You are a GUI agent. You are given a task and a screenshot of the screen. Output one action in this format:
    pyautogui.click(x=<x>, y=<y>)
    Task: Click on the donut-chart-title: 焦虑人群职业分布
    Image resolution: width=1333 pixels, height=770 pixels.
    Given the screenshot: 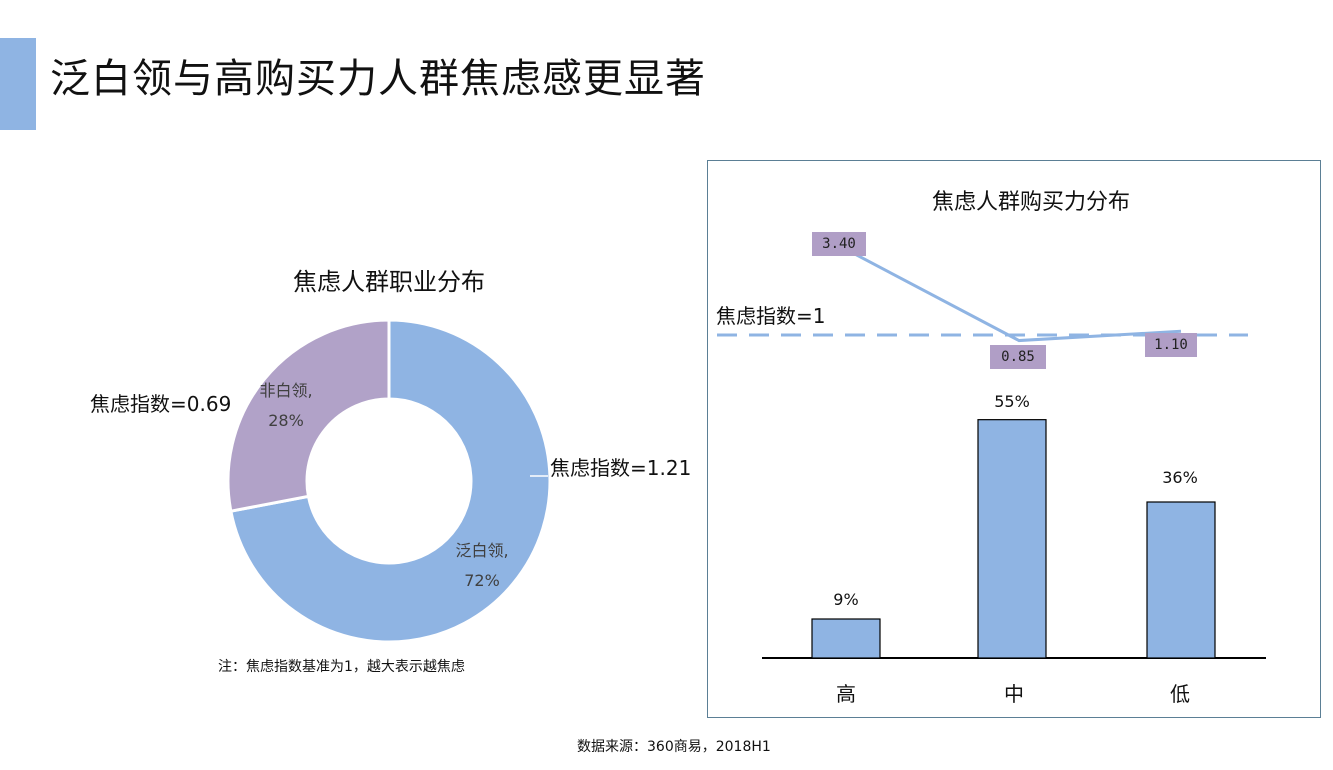 What is the action you would take?
    pyautogui.click(x=389, y=282)
    